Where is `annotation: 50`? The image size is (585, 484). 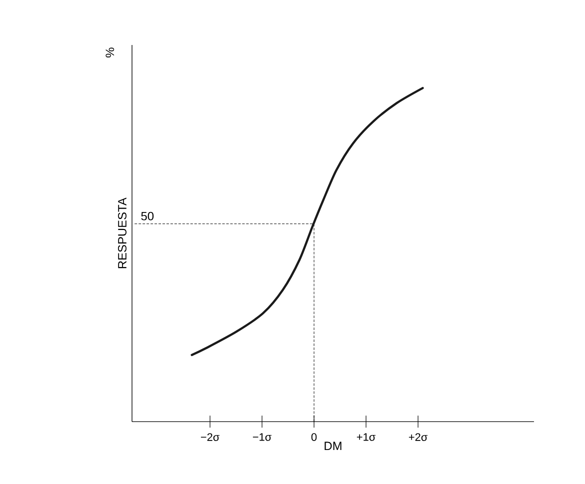 annotation: 50 is located at coordinates (147, 216).